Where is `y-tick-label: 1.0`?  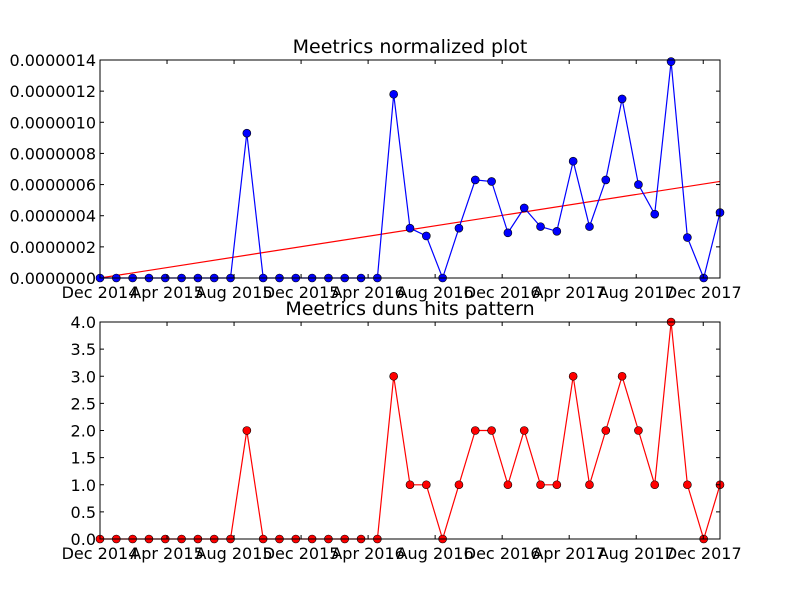
y-tick-label: 1.0 is located at coordinates (83, 485).